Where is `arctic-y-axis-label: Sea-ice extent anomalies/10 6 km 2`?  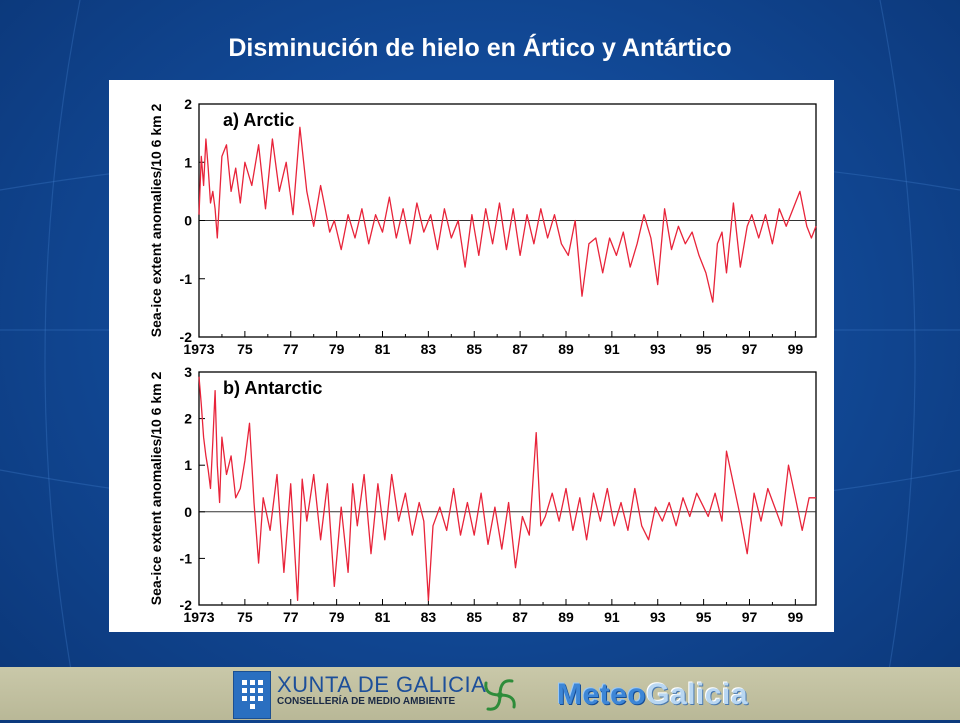 arctic-y-axis-label: Sea-ice extent anomalies/10 6 km 2 is located at coordinates (156, 221).